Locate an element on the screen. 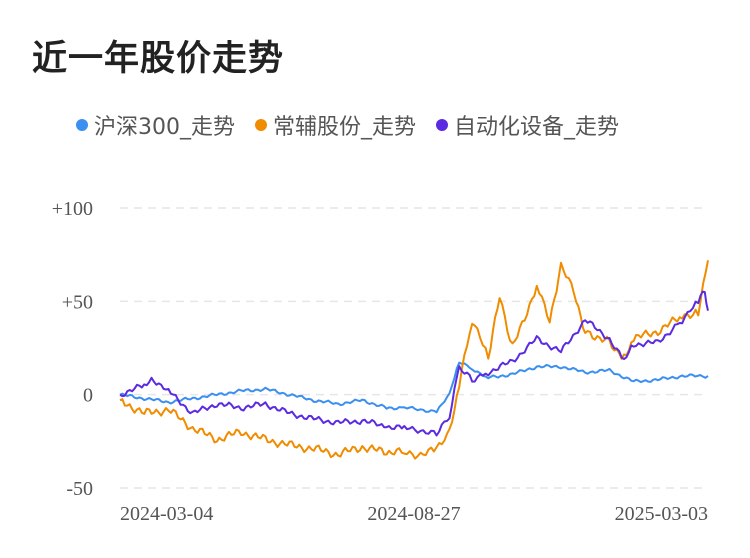 Image resolution: width=750 pixels, height=558 pixels. y-tick-label: -50 is located at coordinates (79, 489).